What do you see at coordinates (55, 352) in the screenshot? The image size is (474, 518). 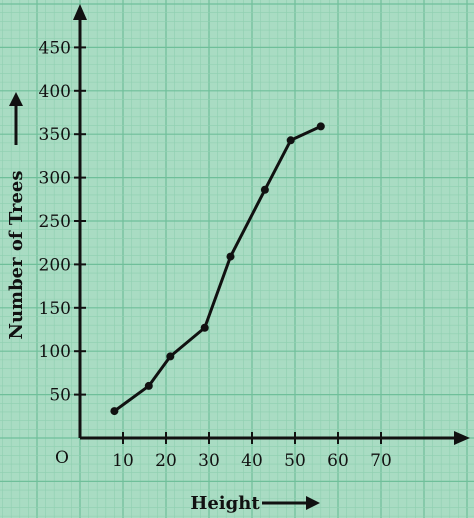 I see `y-tick-label: 100` at bounding box center [55, 352].